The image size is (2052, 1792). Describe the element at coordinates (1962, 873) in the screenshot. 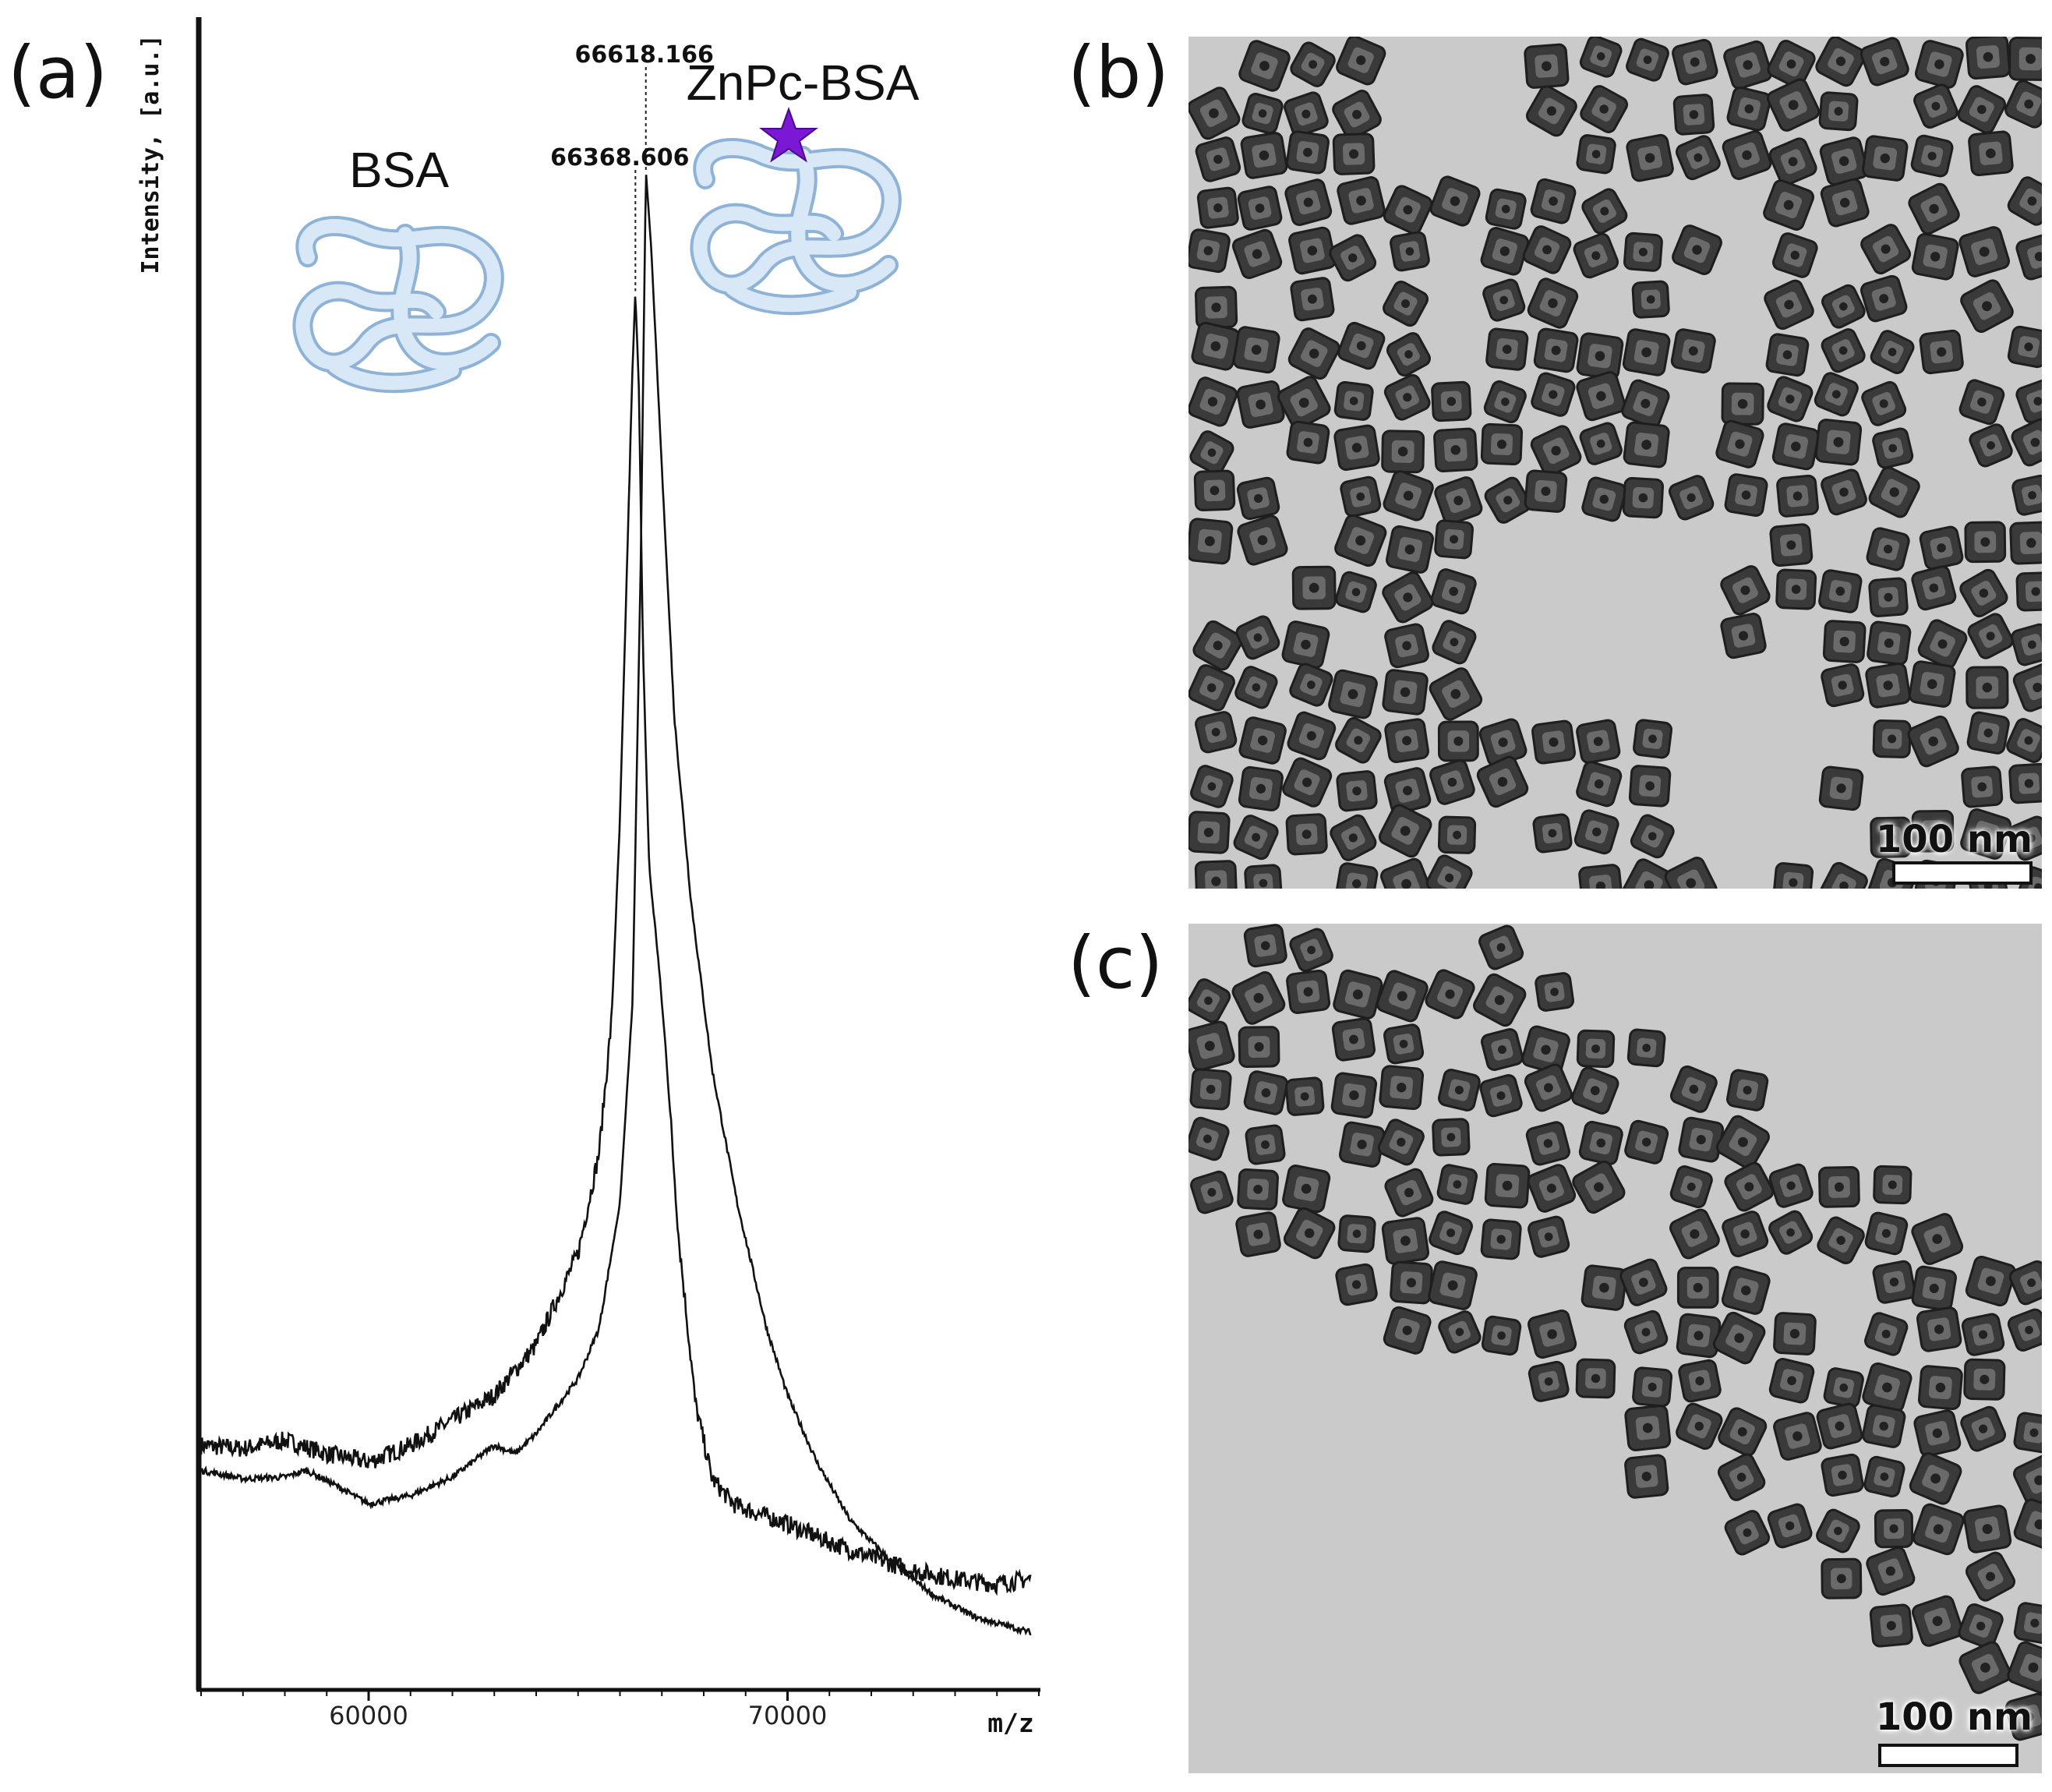

I see `scale-bar` at that location.